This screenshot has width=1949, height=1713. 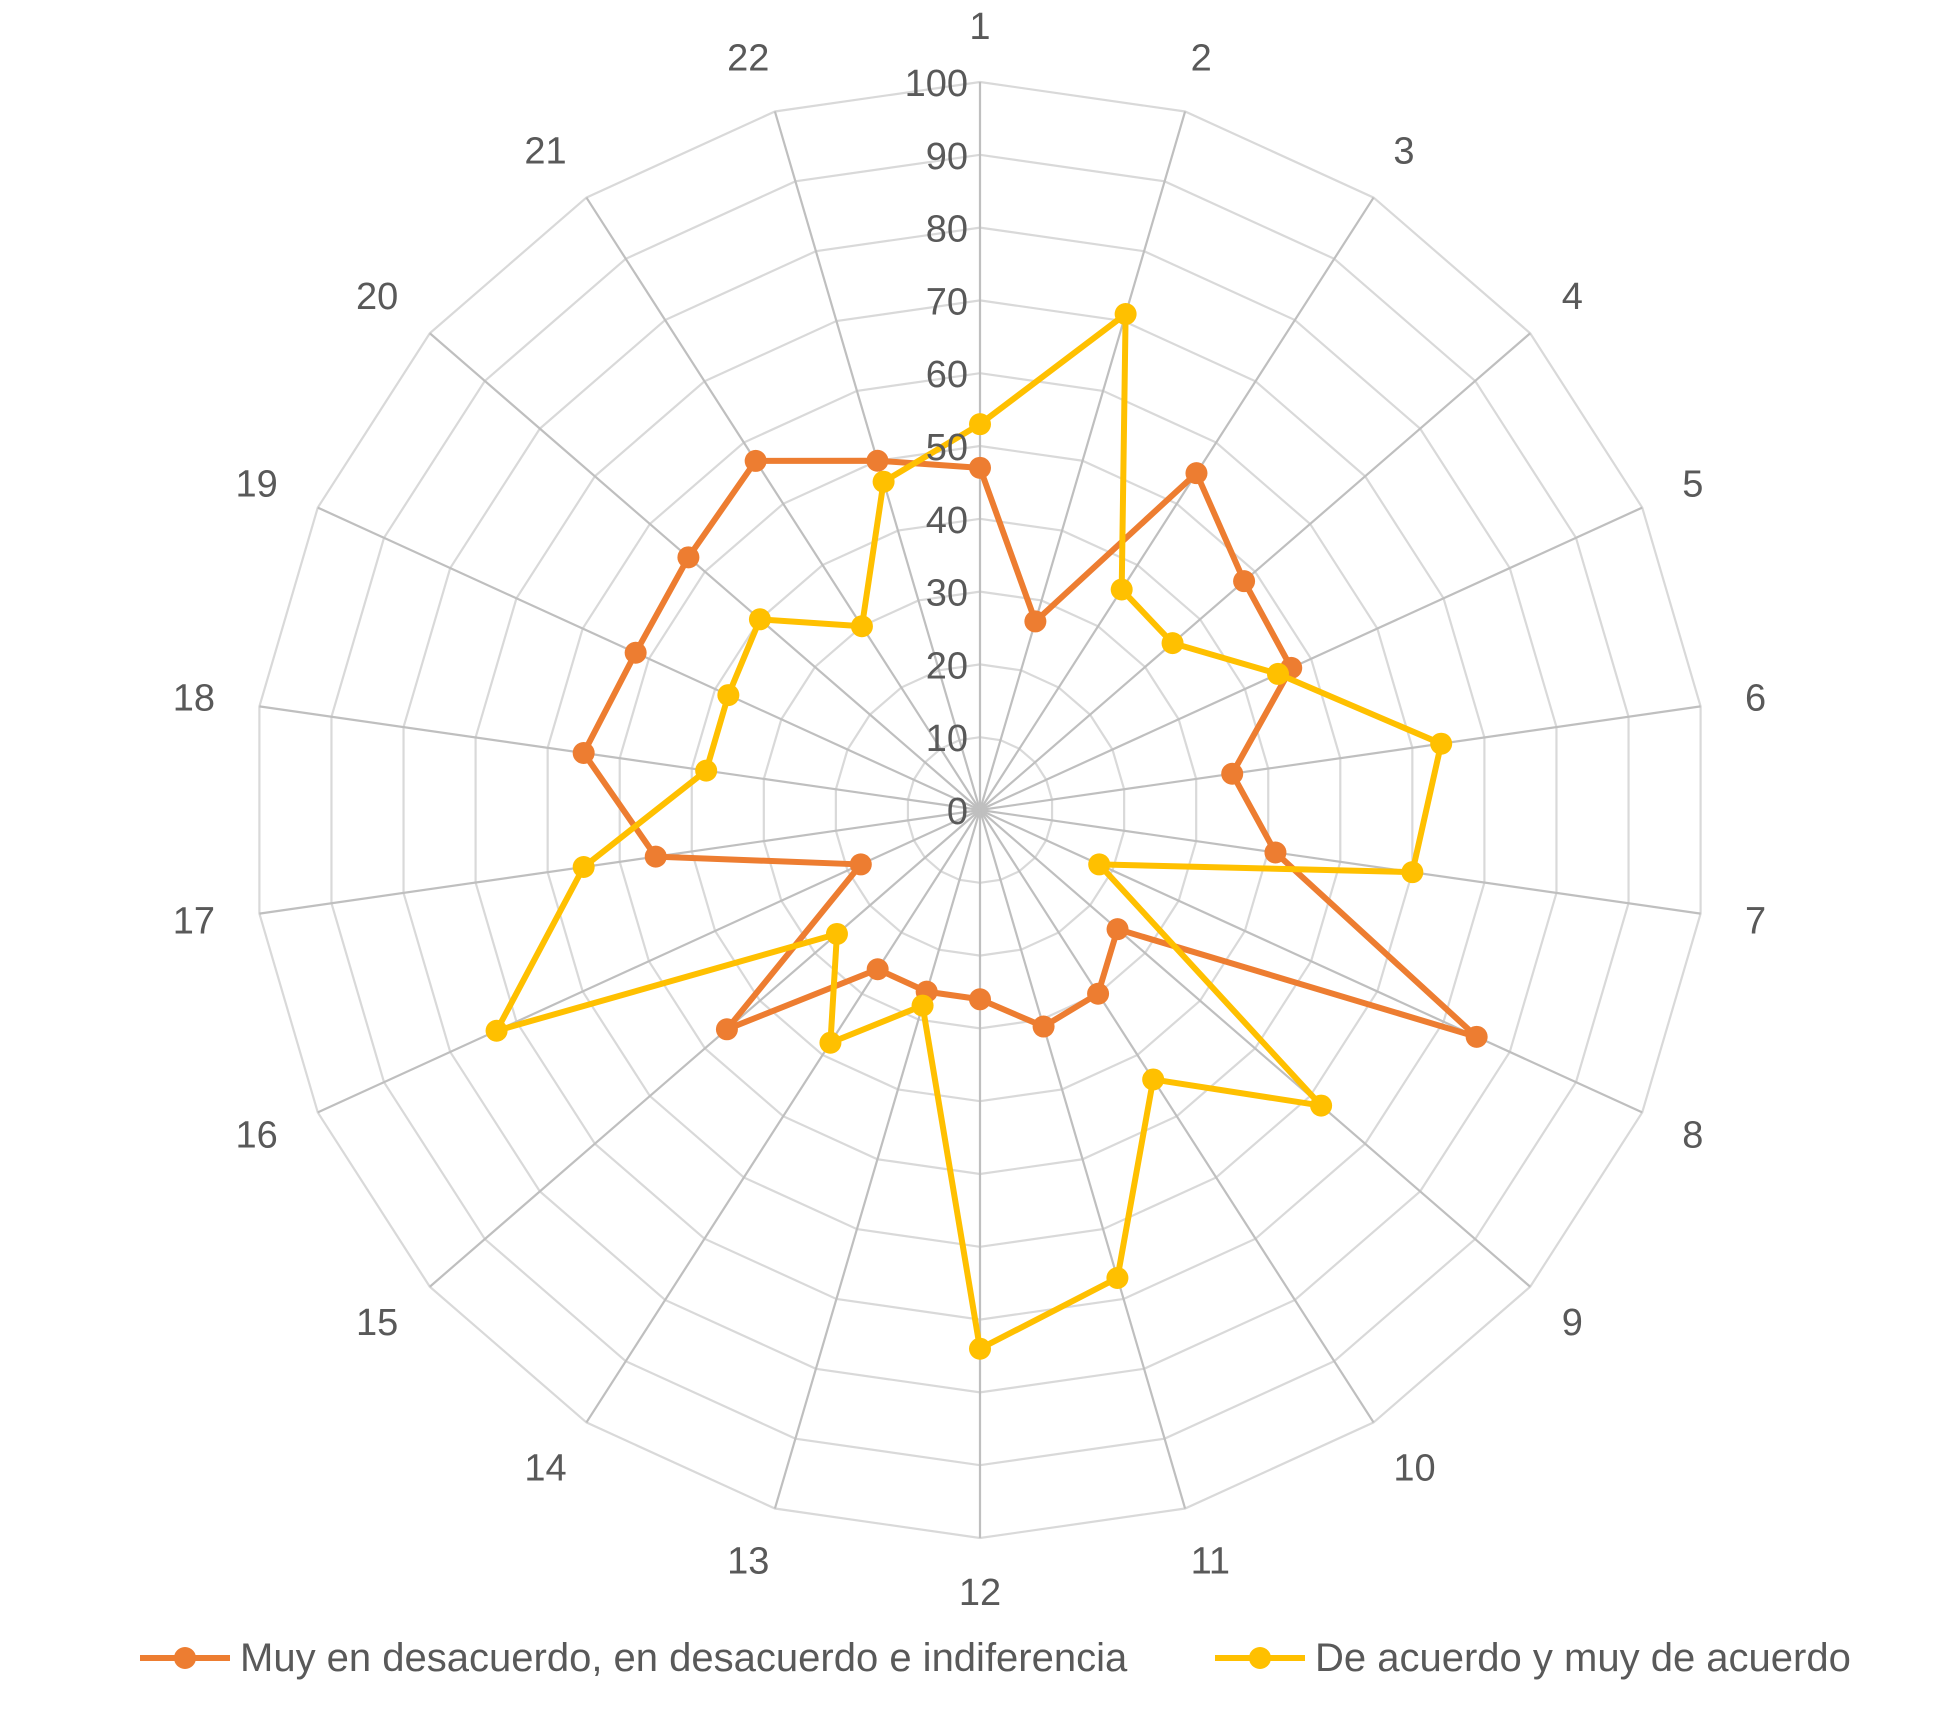 I want to click on tick-label: 20, so click(x=947, y=666).